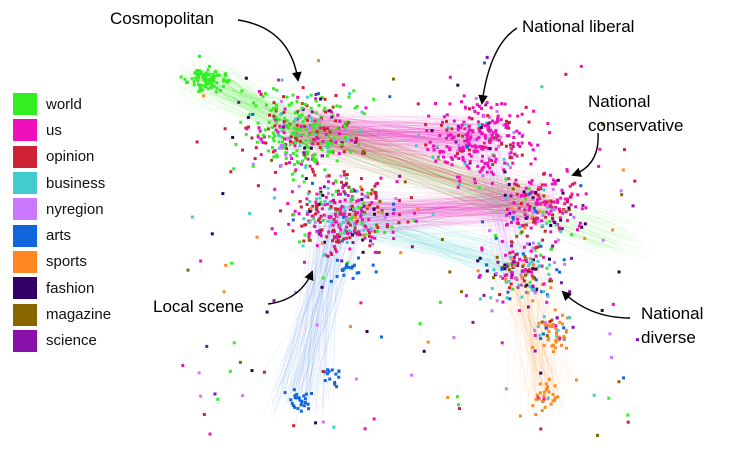  What do you see at coordinates (62, 262) in the screenshot?
I see `legend-item-sports: sports` at bounding box center [62, 262].